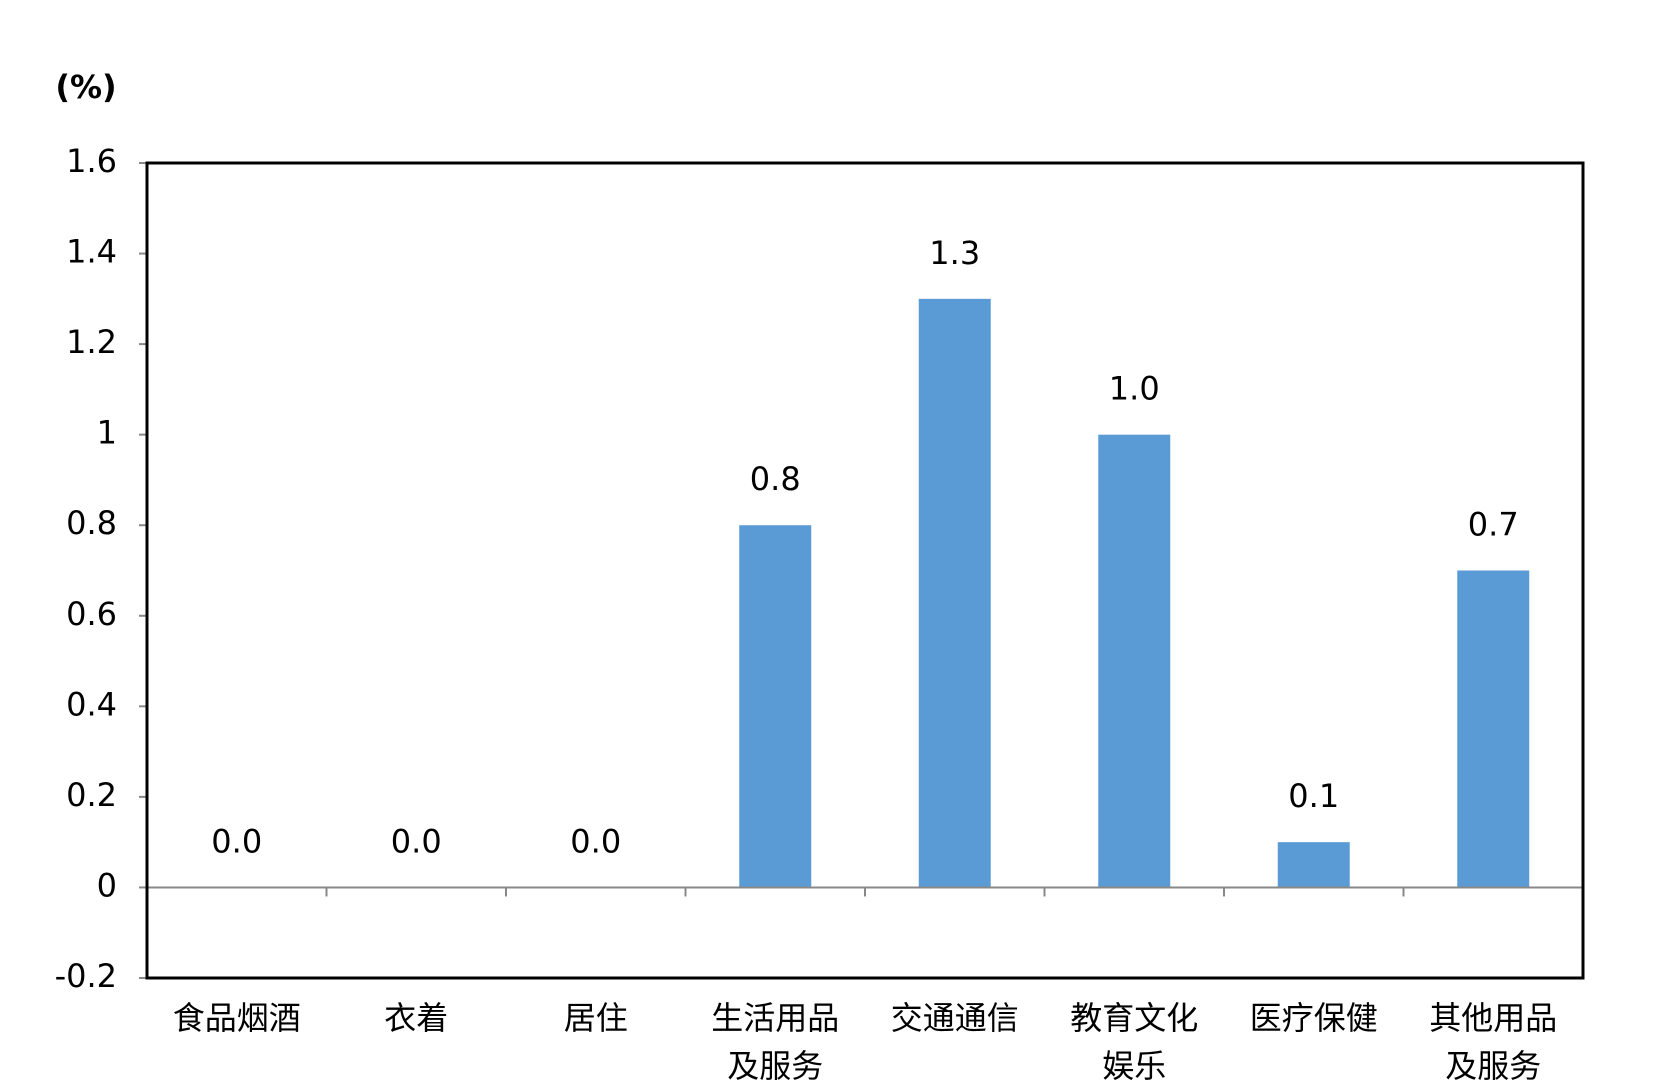 Image resolution: width=1662 pixels, height=1086 pixels. What do you see at coordinates (91, 252) in the screenshot?
I see `y-tick-label: 1.4` at bounding box center [91, 252].